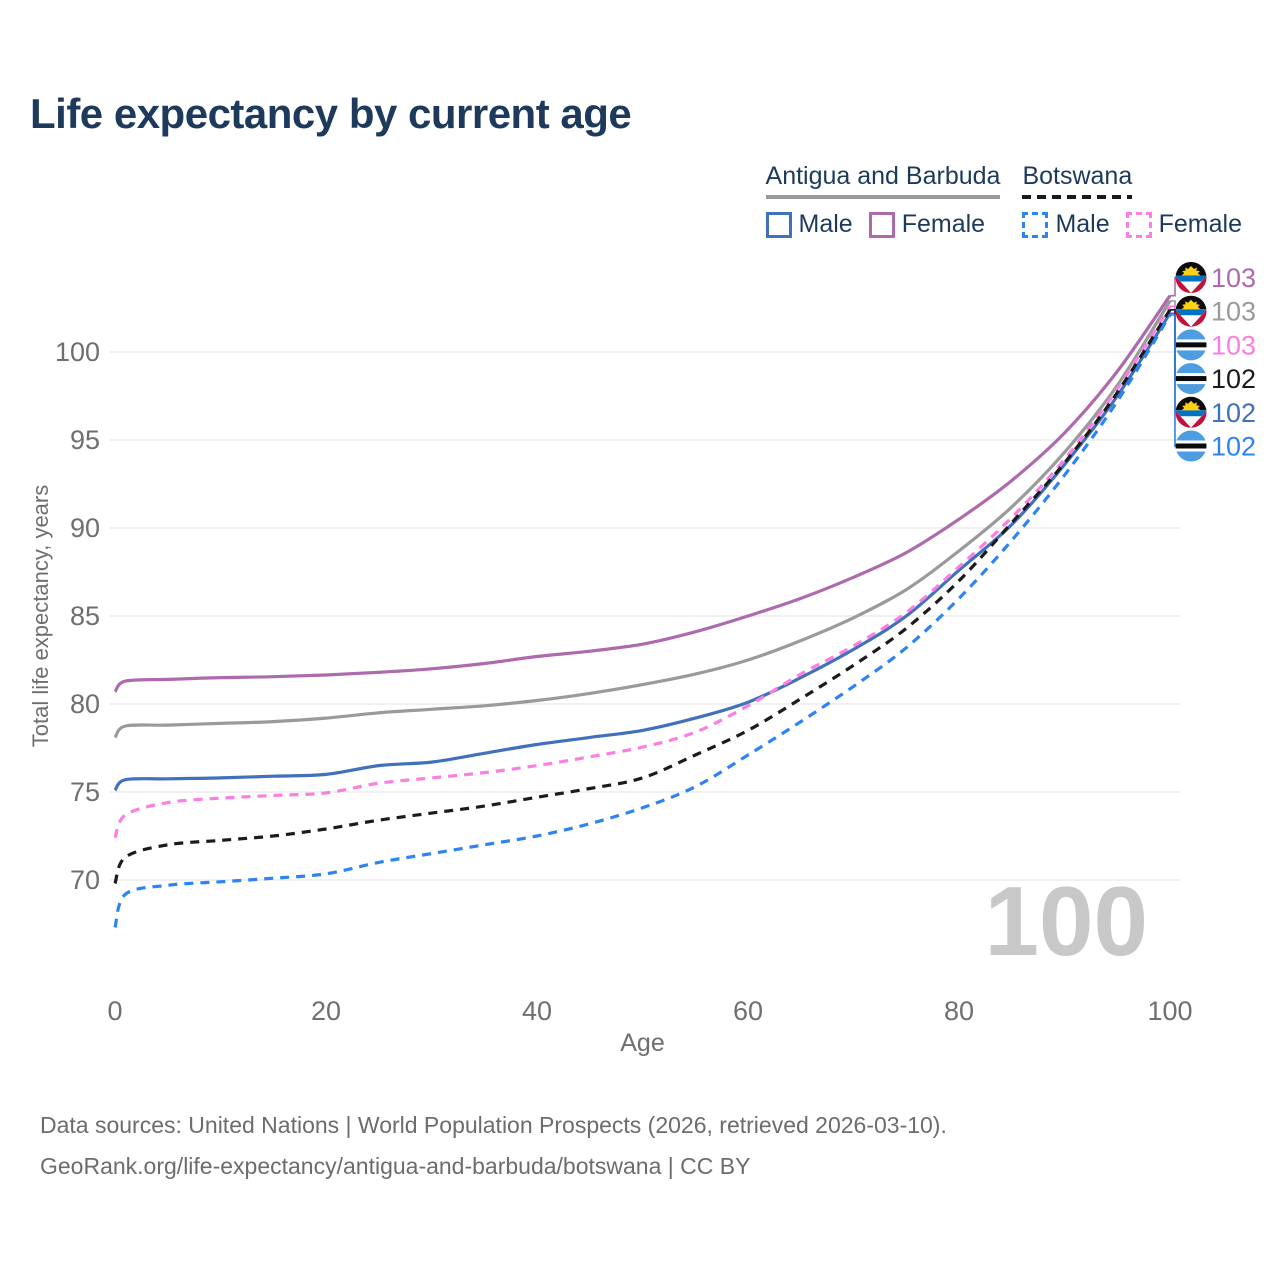 Image resolution: width=1280 pixels, height=1280 pixels. Describe the element at coordinates (326, 1011) in the screenshot. I see `x-tick-label: 20` at that location.